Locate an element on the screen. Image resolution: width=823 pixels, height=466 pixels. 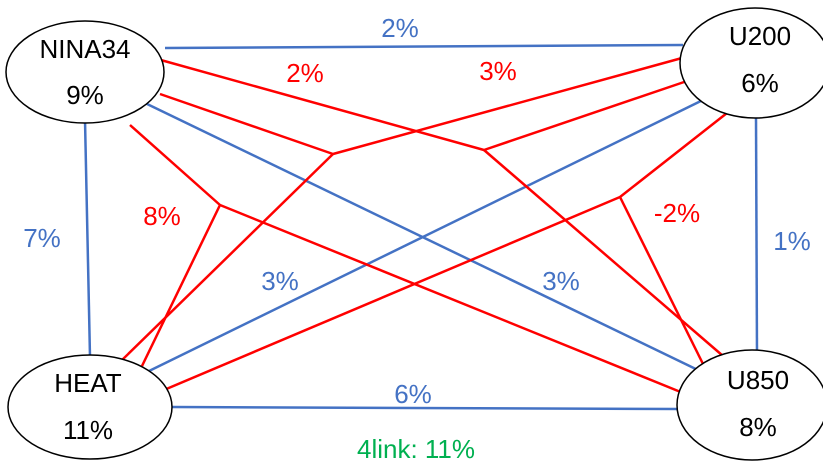
label-triple-3: 8% is located at coordinates (162, 216).